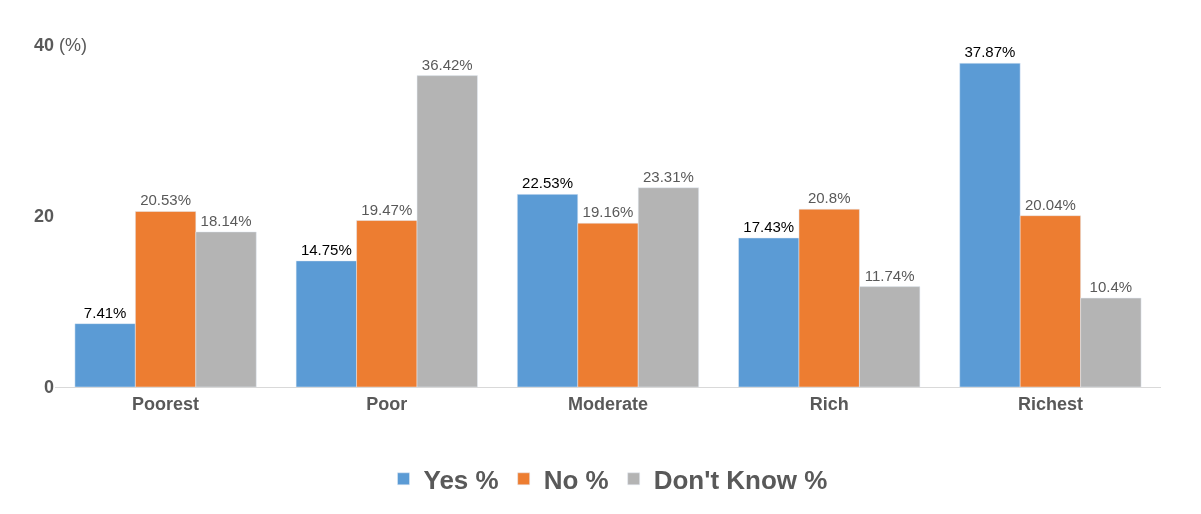  Describe the element at coordinates (889, 275) in the screenshot. I see `data-label: 11.74%` at that location.